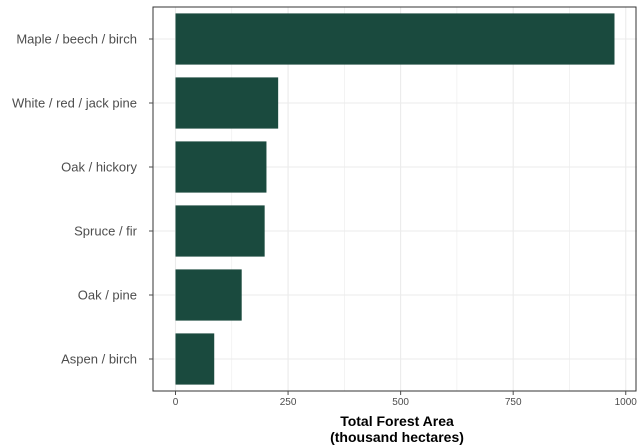 The height and width of the screenshot is (448, 637). Describe the element at coordinates (400, 402) in the screenshot. I see `x-tick-label: 500` at that location.